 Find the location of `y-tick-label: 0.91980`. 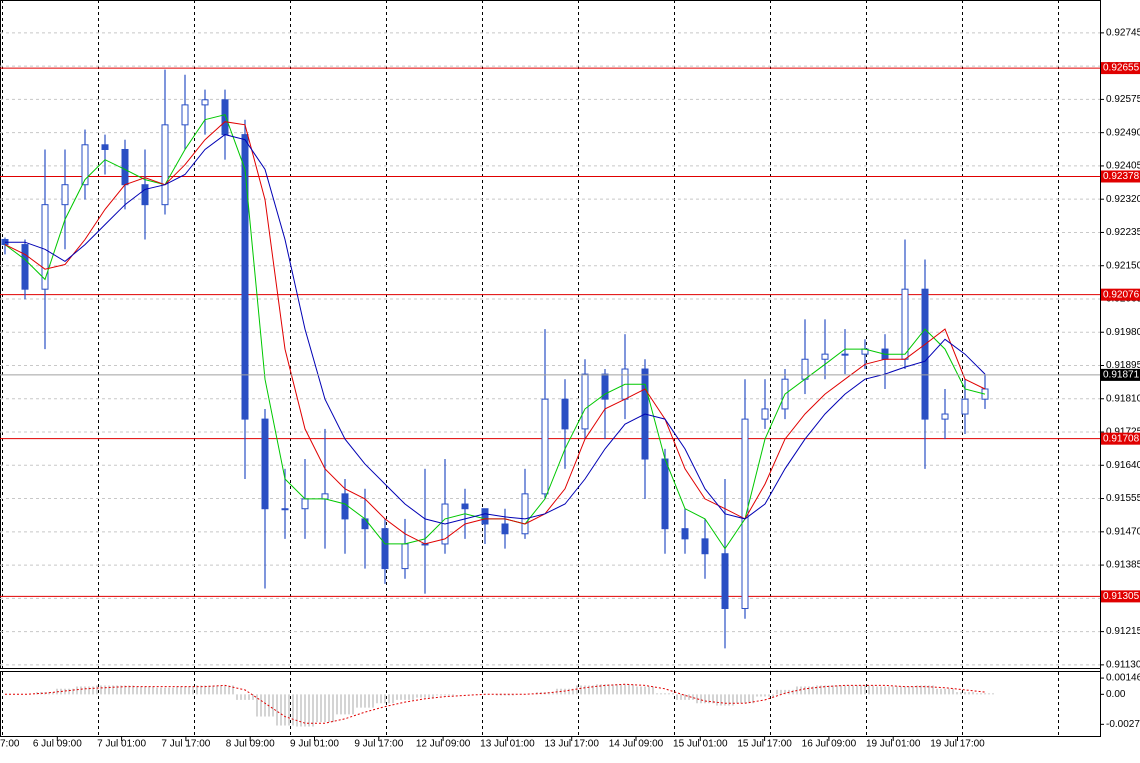

y-tick-label: 0.91980 is located at coordinates (1123, 332).